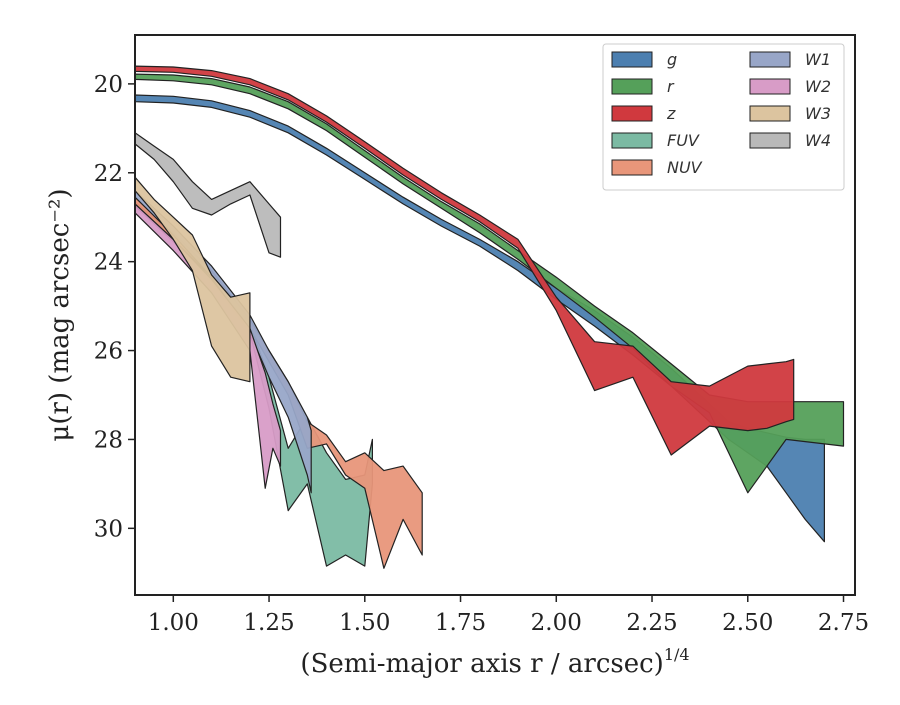 This screenshot has height=705, width=900. What do you see at coordinates (683, 140) in the screenshot?
I see `legend-label-fuv: FUV` at bounding box center [683, 140].